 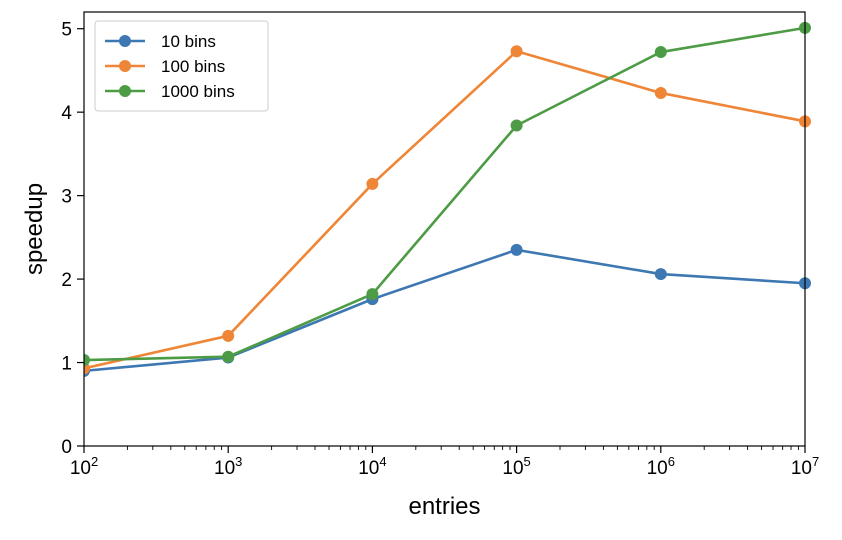 I want to click on y-tick-label: 2, so click(x=66, y=280).